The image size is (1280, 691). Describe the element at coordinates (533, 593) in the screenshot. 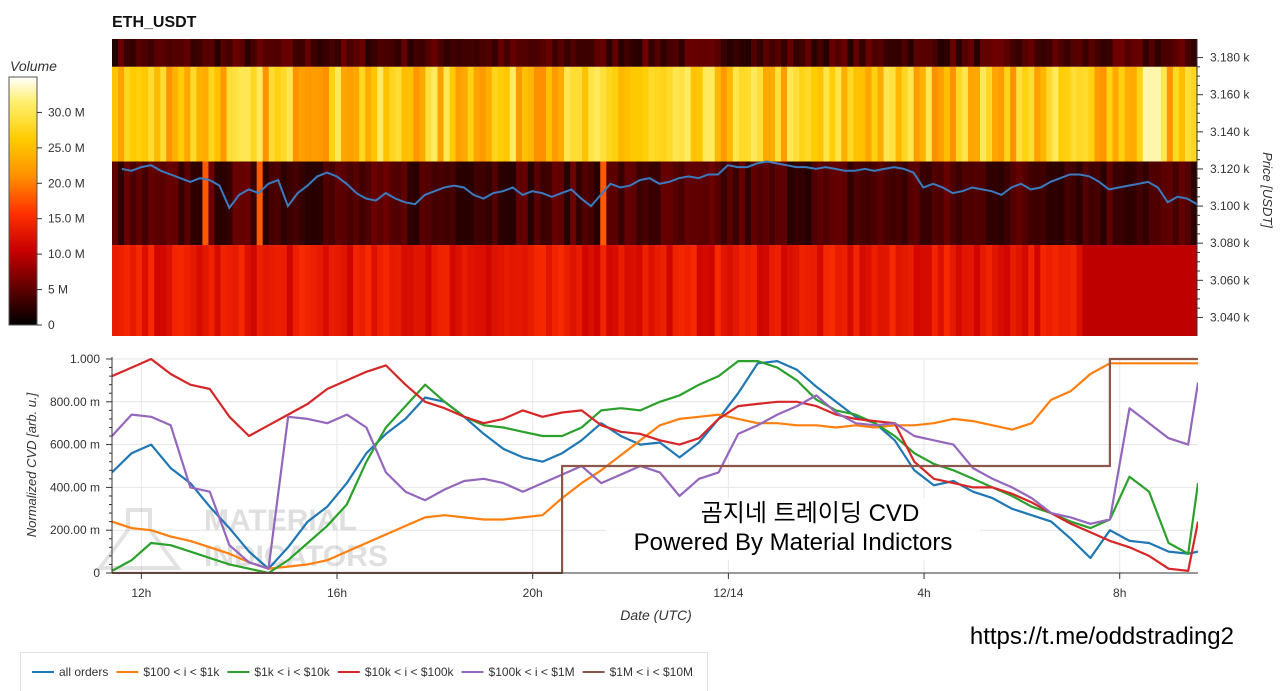

I see `cvd-x-tick-label: 20h` at that location.